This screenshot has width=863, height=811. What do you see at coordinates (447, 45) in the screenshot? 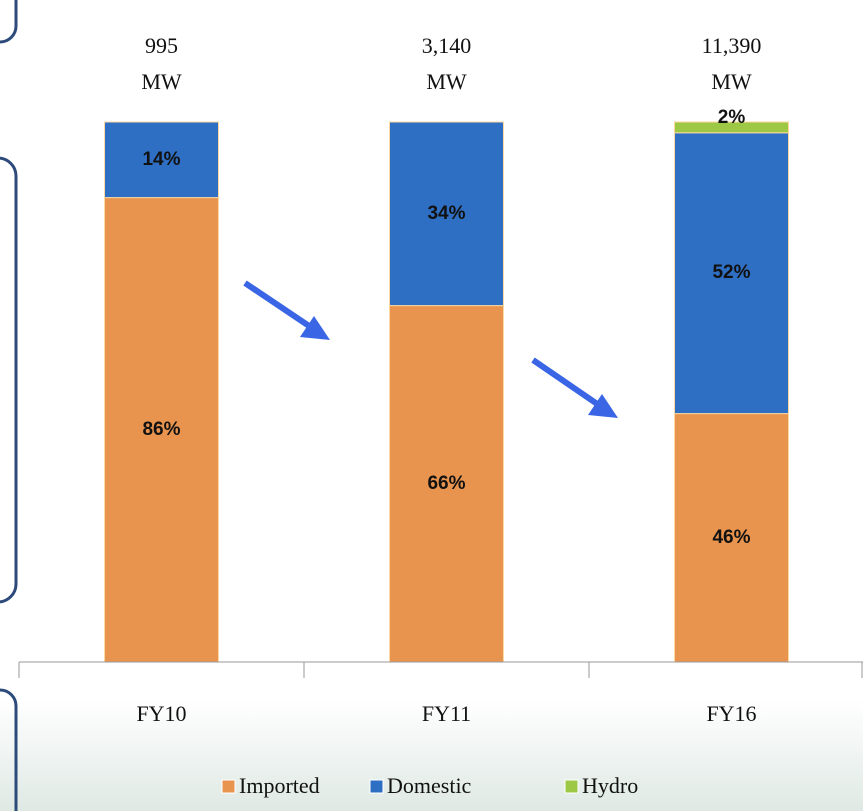
I see `total-label: 3,140` at bounding box center [447, 45].